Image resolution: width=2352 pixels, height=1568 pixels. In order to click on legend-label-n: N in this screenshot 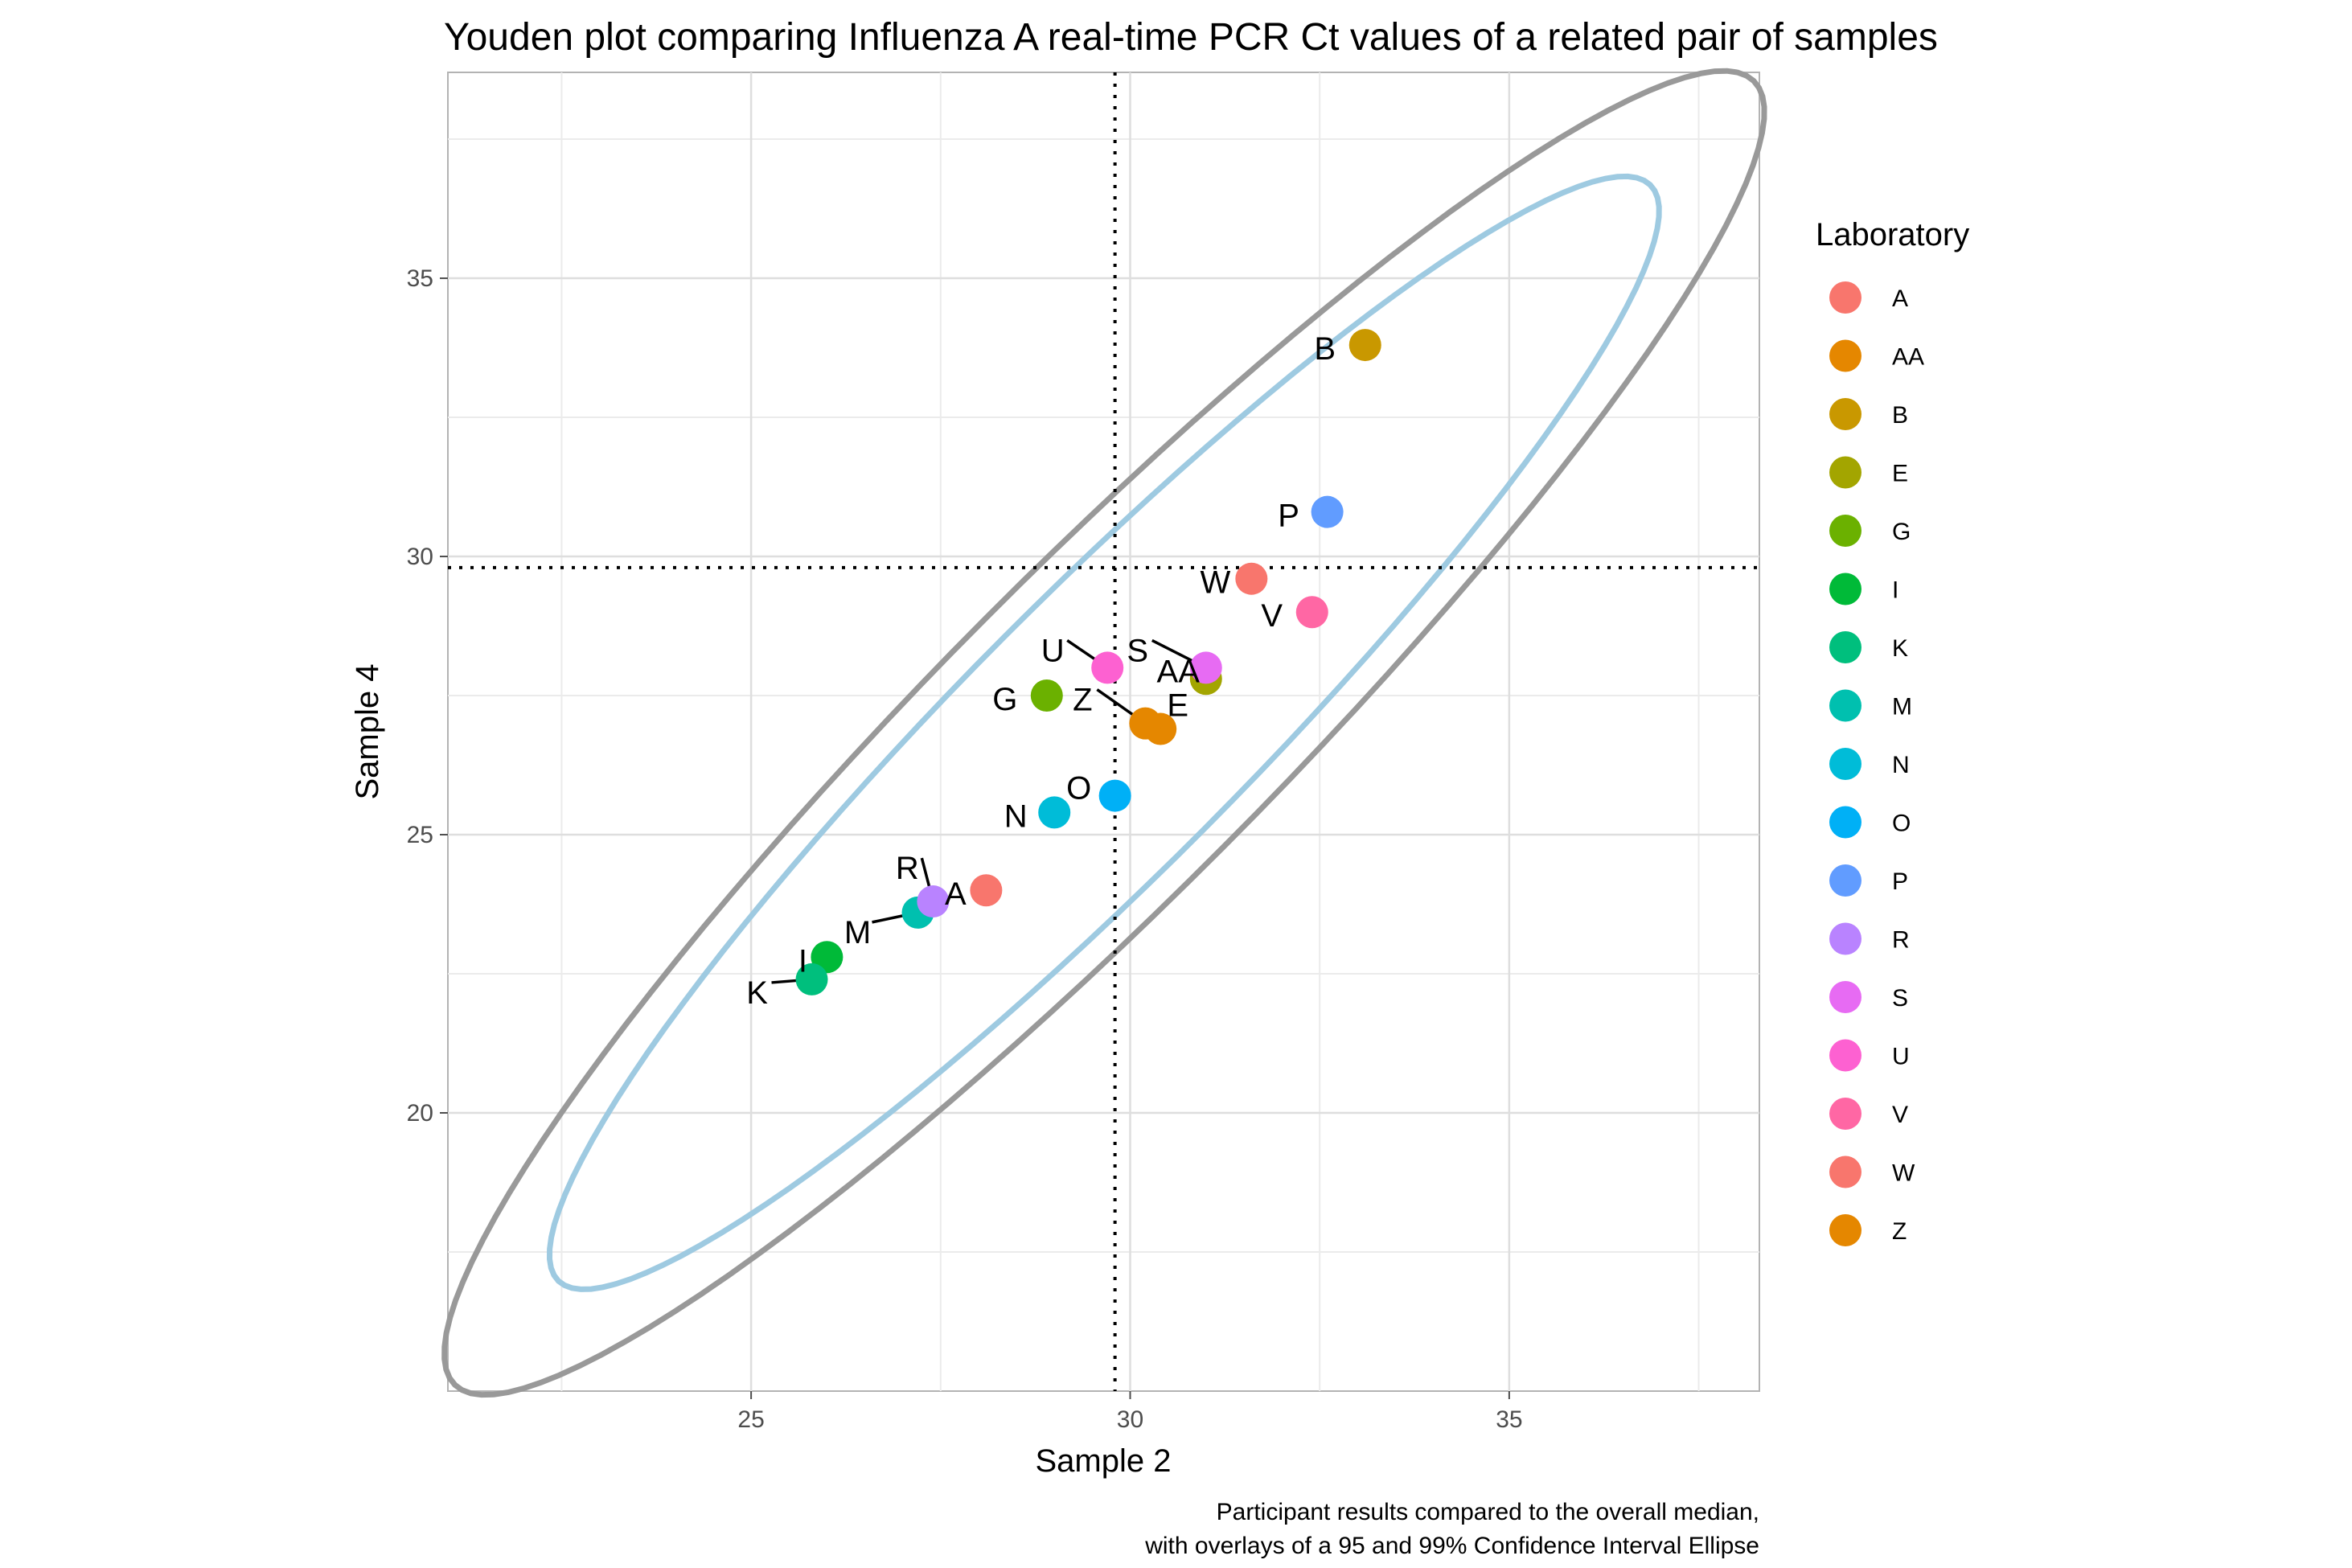, I will do `click(1901, 765)`.